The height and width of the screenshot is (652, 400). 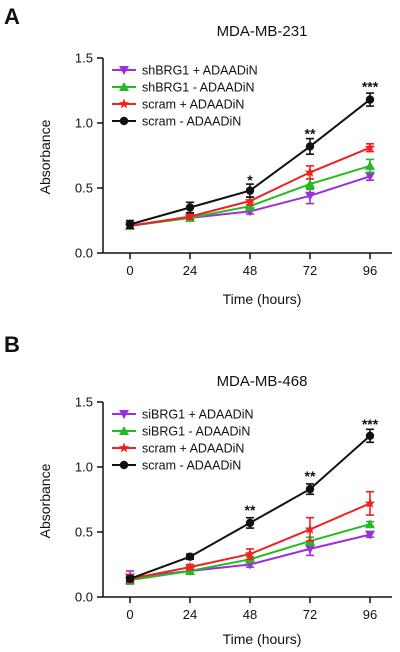 What do you see at coordinates (262, 381) in the screenshot?
I see `chart-title: MDA-MB-468` at bounding box center [262, 381].